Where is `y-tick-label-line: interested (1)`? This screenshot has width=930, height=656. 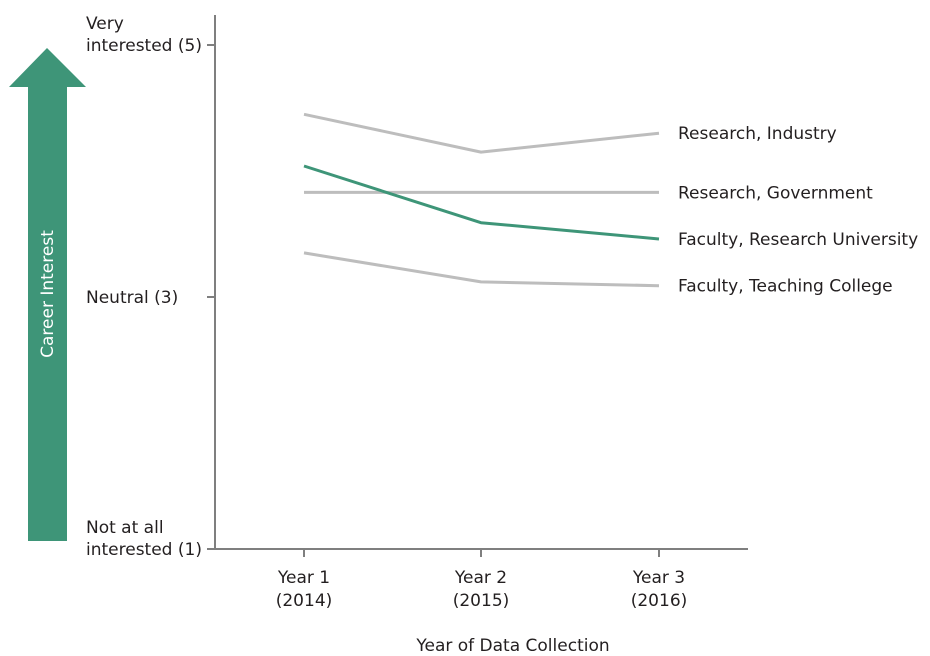 y-tick-label-line: interested (1) is located at coordinates (144, 550).